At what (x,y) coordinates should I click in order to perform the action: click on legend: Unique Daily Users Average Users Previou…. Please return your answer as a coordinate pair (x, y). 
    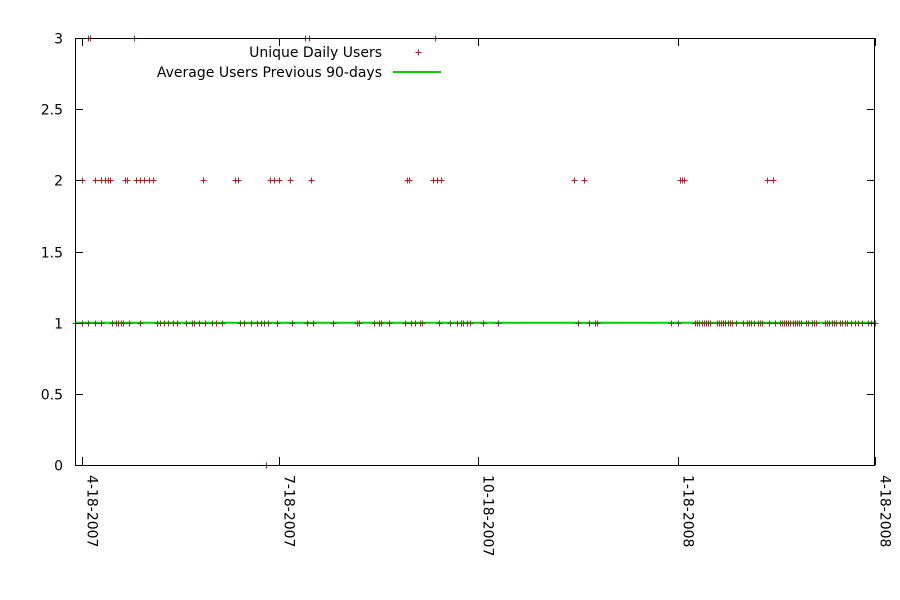
    Looking at the image, I should click on (299, 63).